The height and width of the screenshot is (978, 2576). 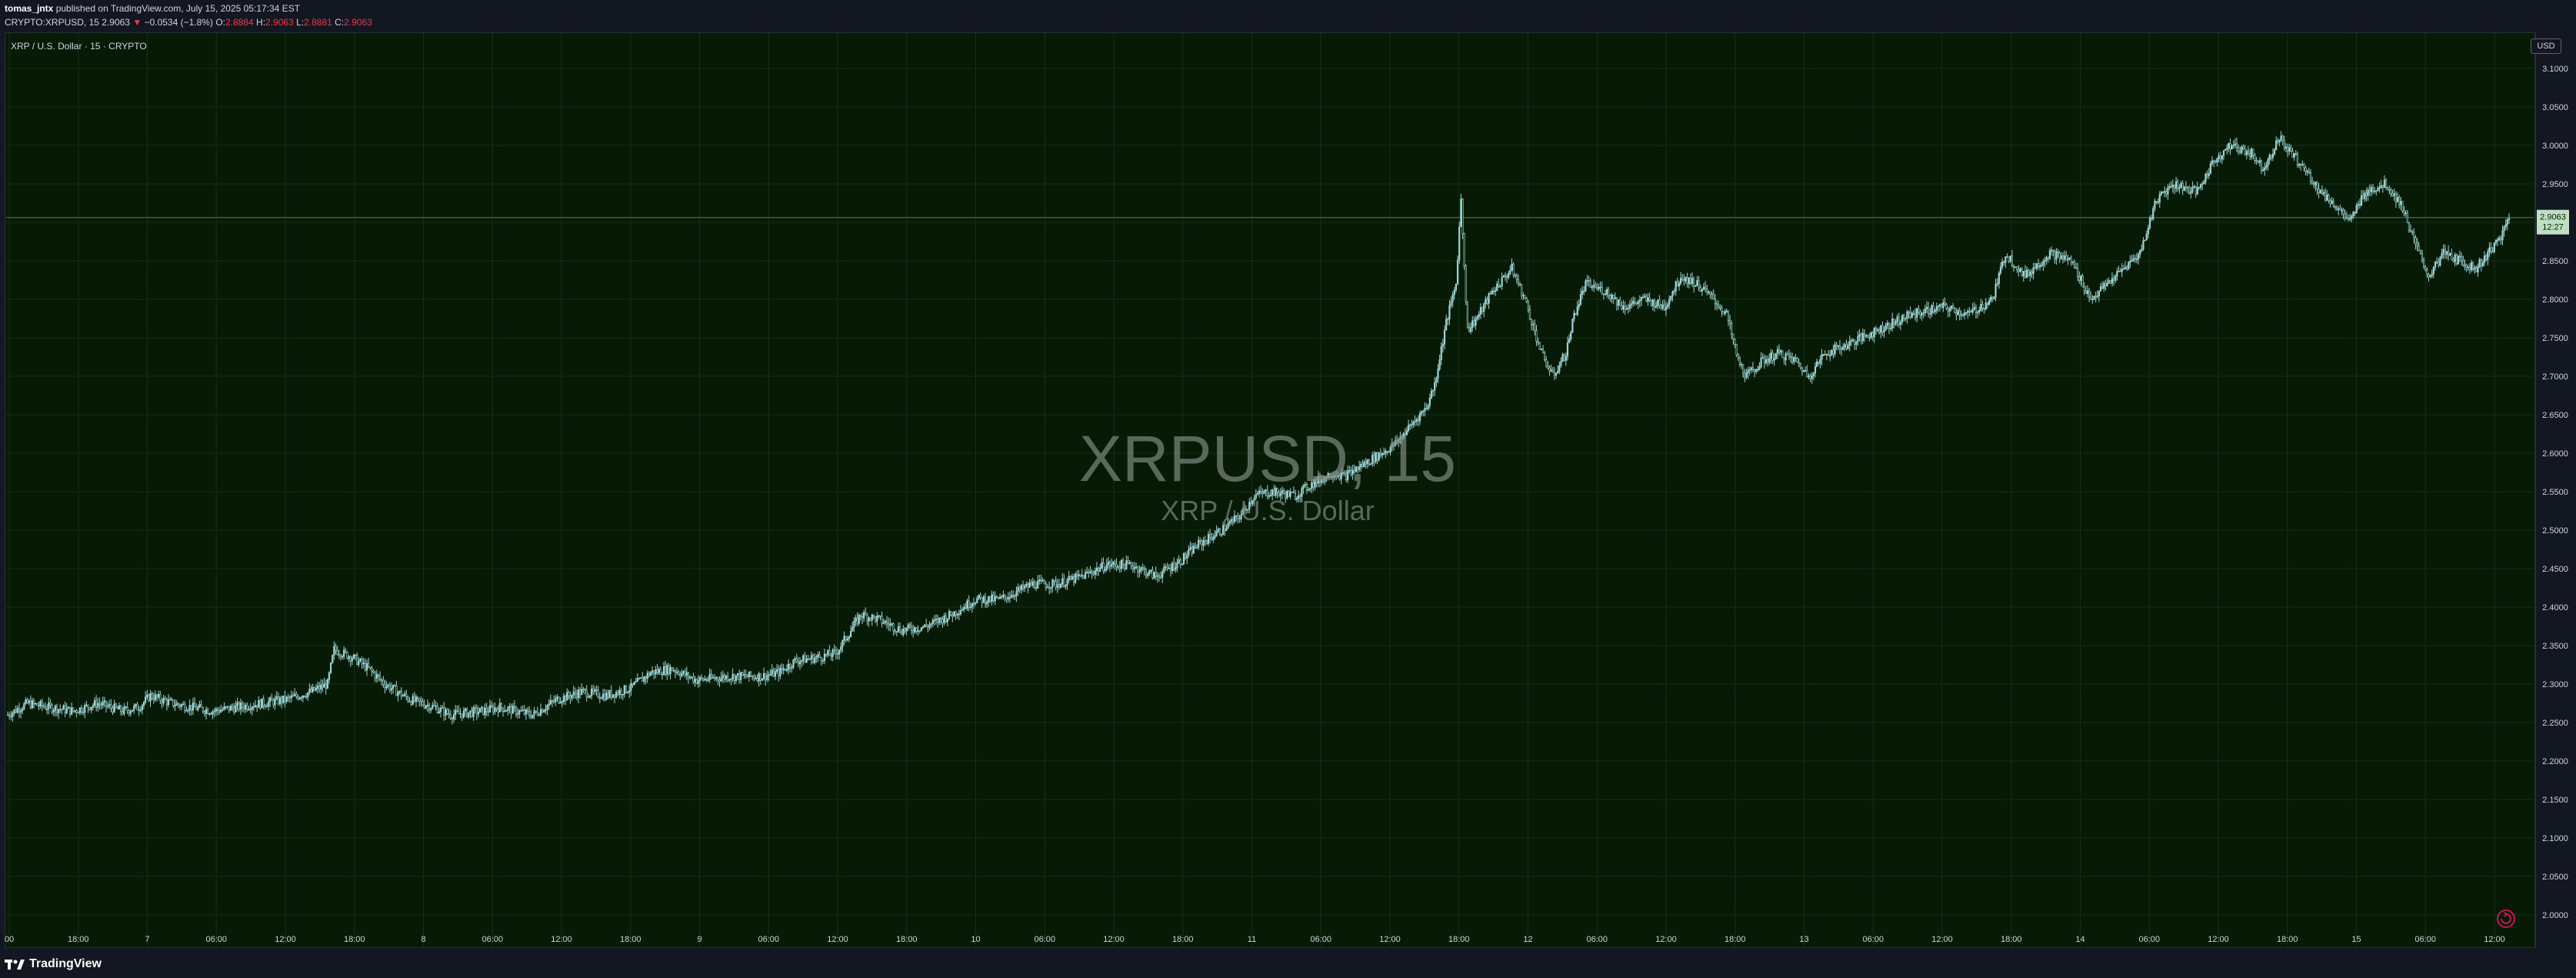 What do you see at coordinates (358, 22) in the screenshot?
I see `close-value: 2.9063` at bounding box center [358, 22].